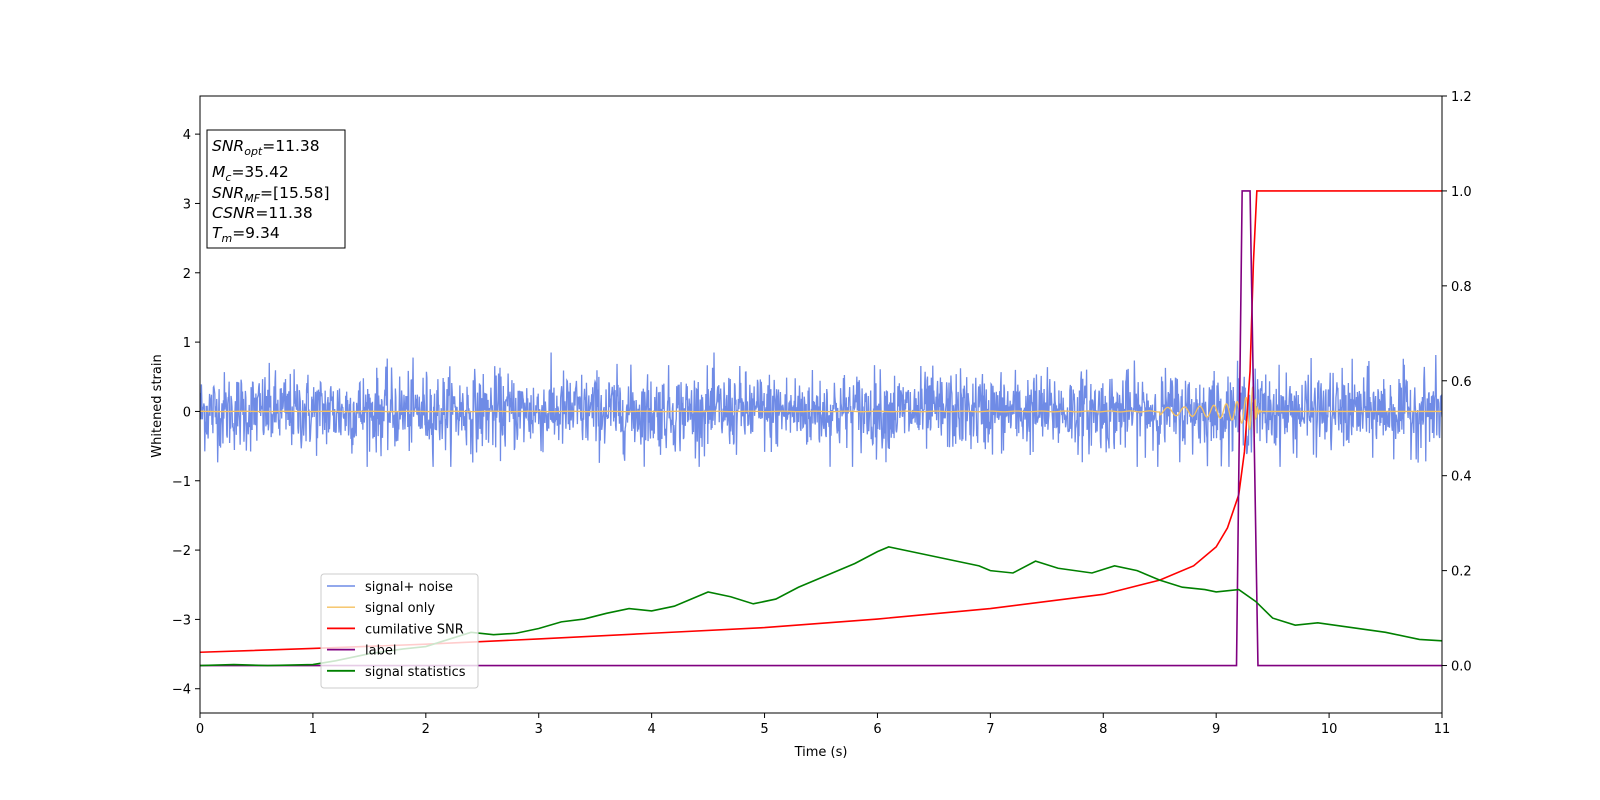  What do you see at coordinates (539, 729) in the screenshot?
I see `x-tick-label: 3` at bounding box center [539, 729].